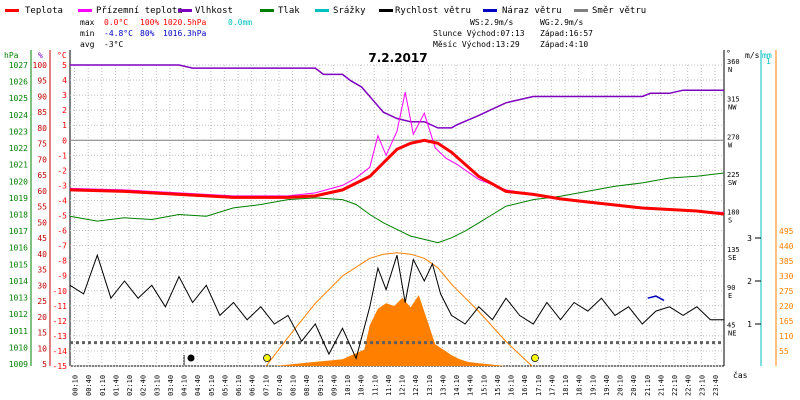 The width and height of the screenshot is (800, 400). I want to click on direction-name-label: W, so click(730, 145).